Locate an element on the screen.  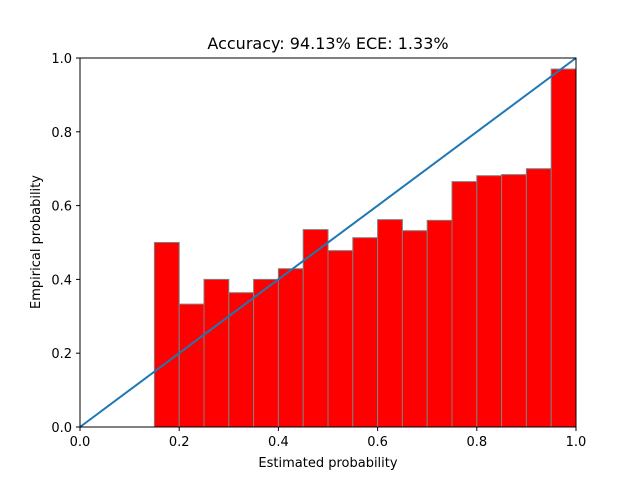
y-axis-ticks: 0.0 0.2 0.4 0.6 0.8 1.0 is located at coordinates (65, 244).